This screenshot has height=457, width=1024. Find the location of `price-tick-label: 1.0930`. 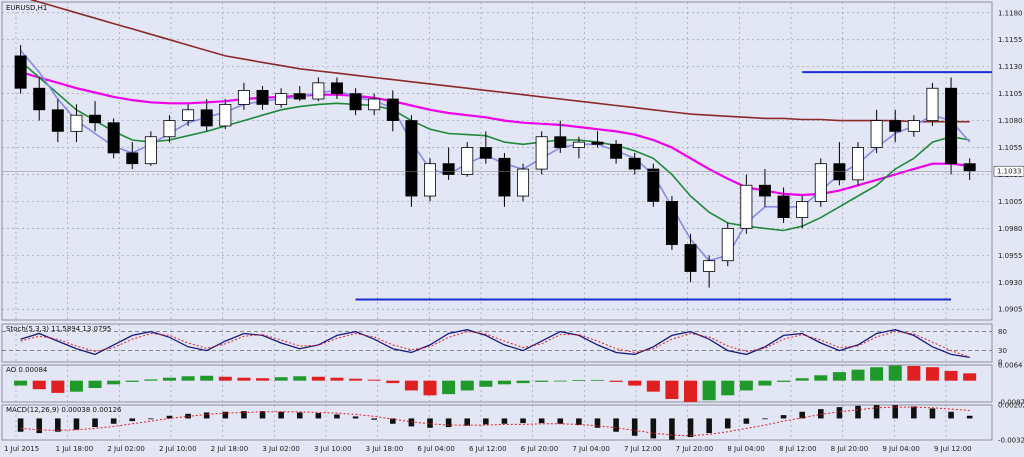

price-tick-label: 1.0930 is located at coordinates (1010, 283).